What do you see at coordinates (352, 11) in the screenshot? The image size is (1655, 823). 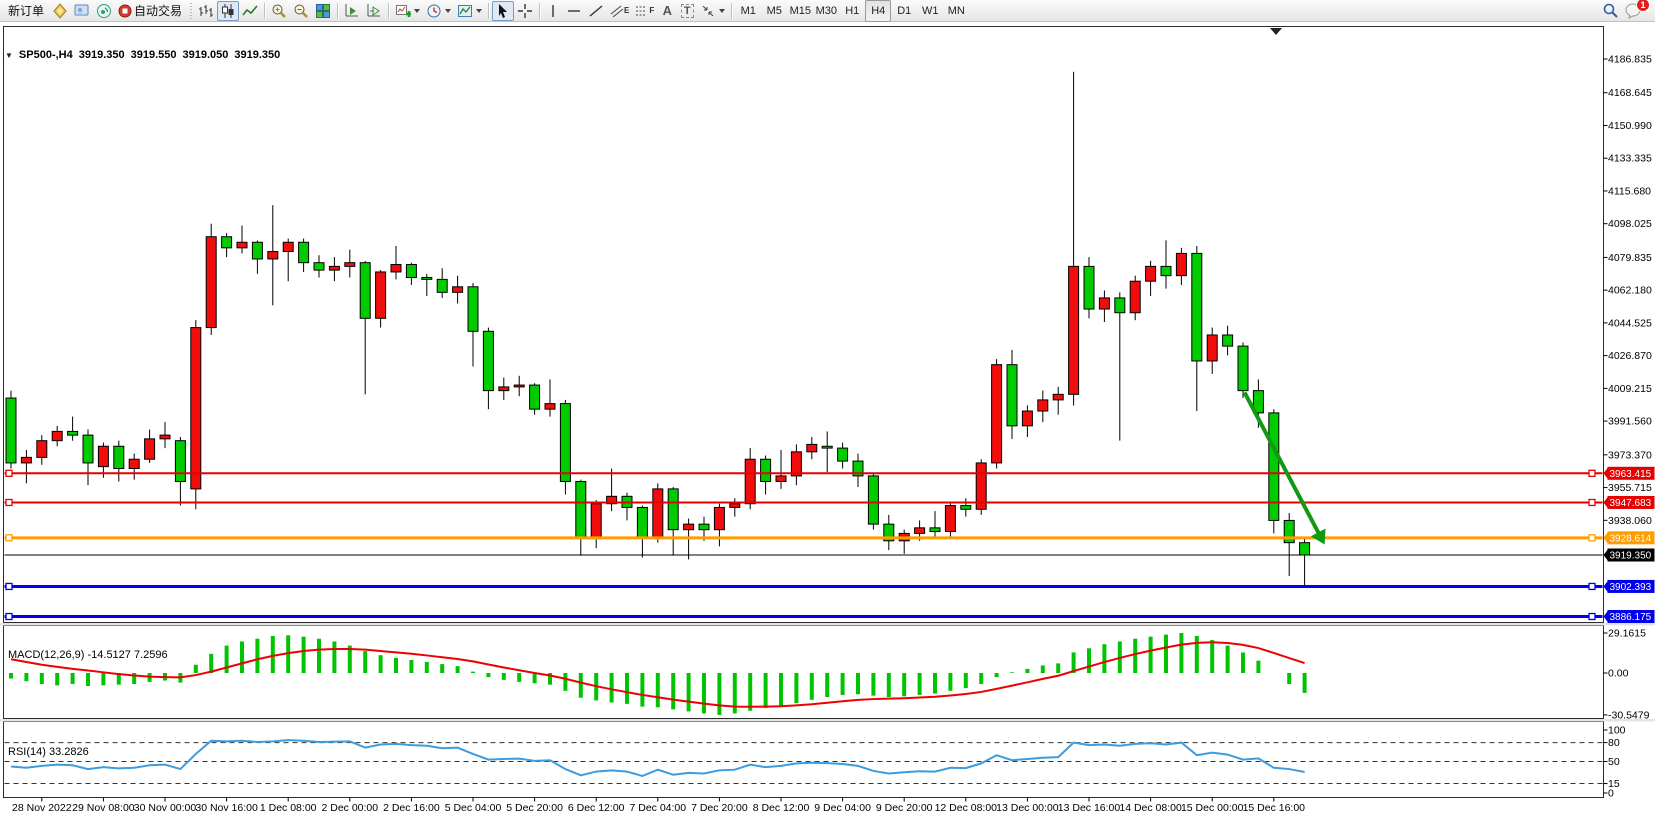 I see `auto-scroll-icon` at bounding box center [352, 11].